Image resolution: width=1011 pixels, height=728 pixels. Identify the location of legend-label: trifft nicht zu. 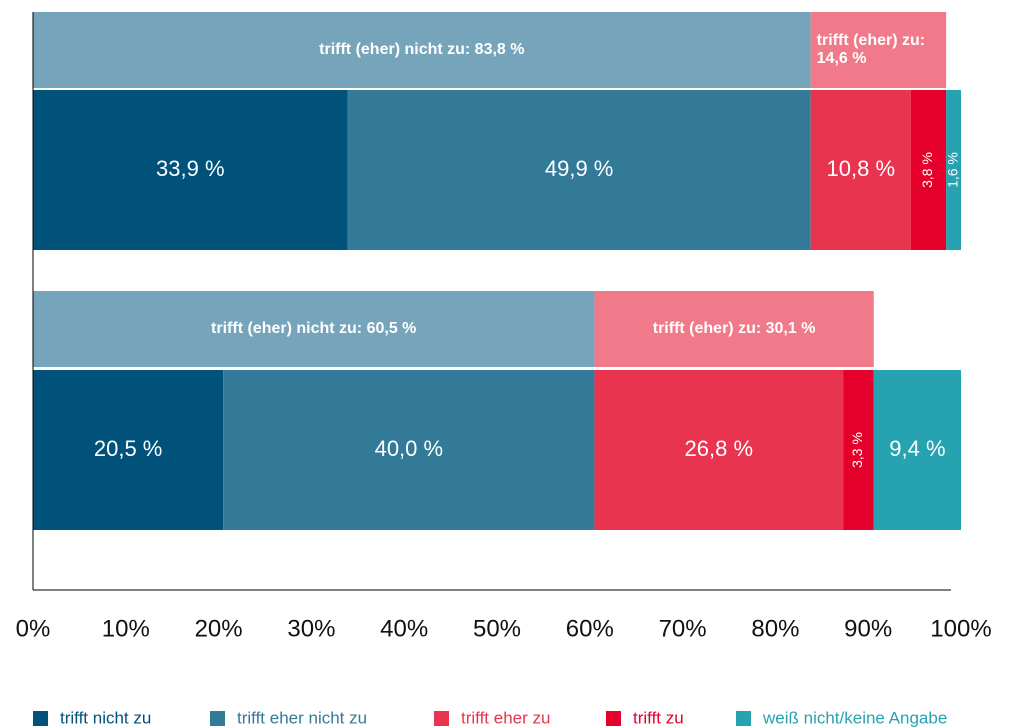
(105, 717).